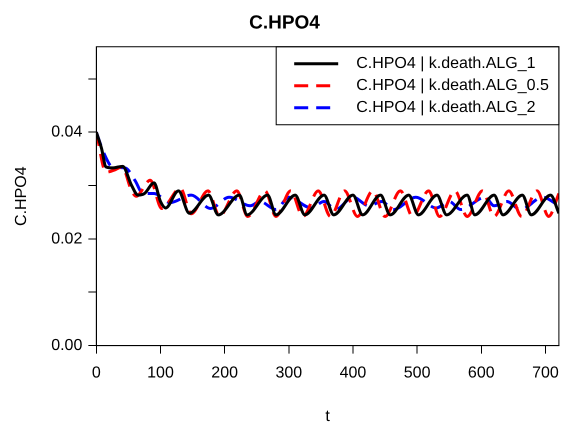 Image resolution: width=569 pixels, height=438 pixels. I want to click on y-tick-label: 0.04, so click(66, 132).